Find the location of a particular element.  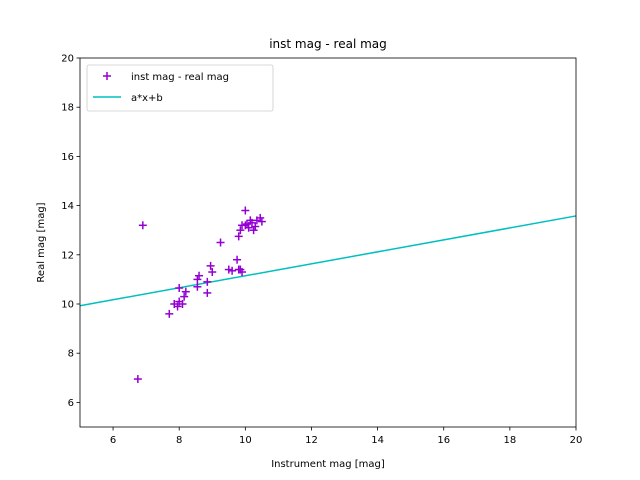

y-tick-label: 20 is located at coordinates (67, 59).